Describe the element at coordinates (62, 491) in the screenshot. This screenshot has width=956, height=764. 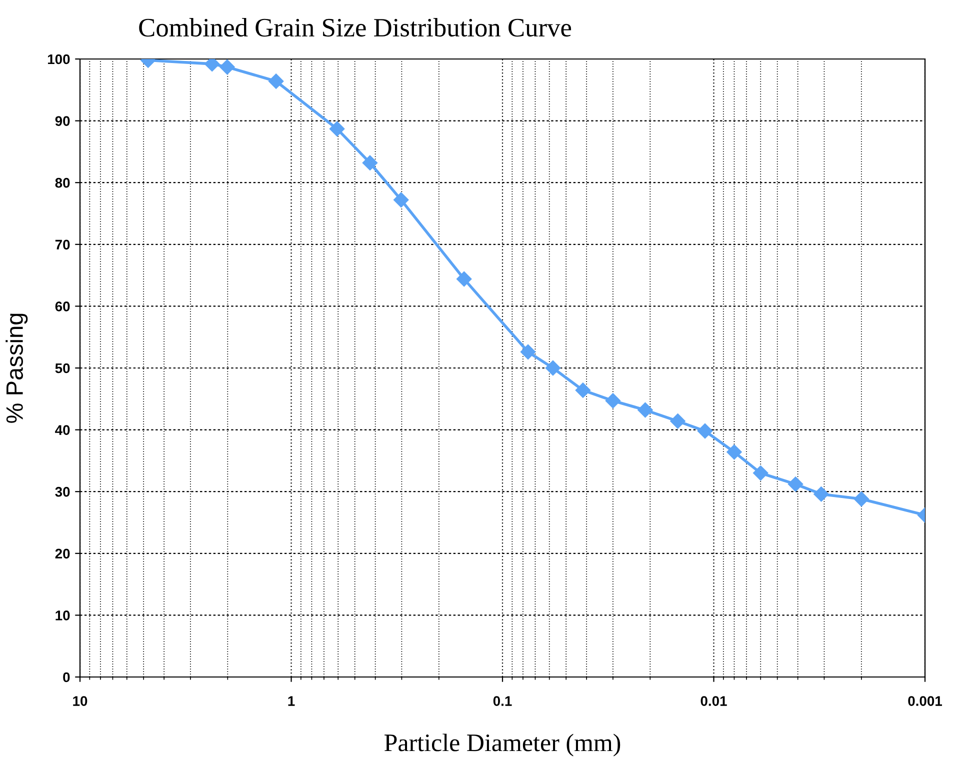
I see `y-tick-label: 30` at that location.